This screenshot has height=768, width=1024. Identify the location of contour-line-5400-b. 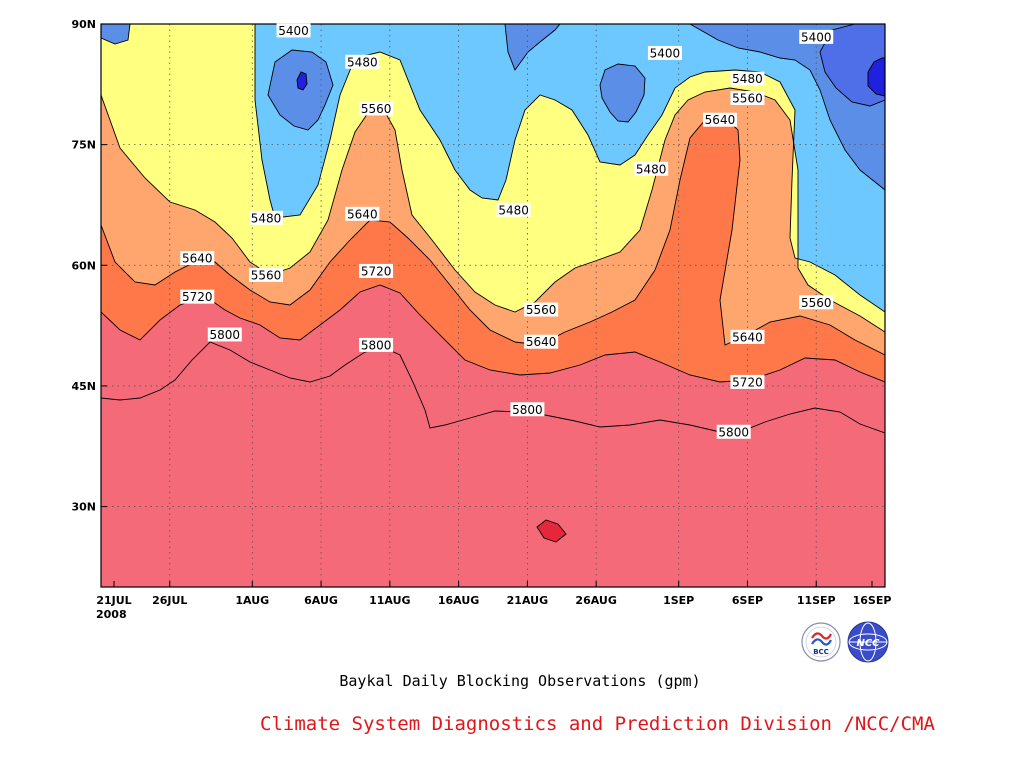
(532, 47).